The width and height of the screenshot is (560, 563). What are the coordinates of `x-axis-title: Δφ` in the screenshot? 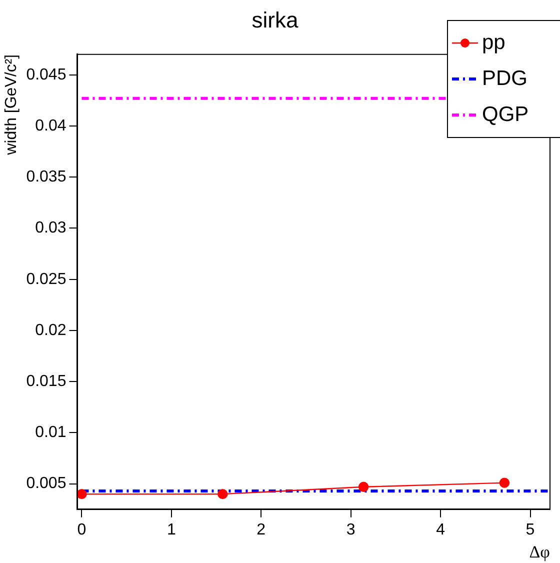 It's located at (539, 552).